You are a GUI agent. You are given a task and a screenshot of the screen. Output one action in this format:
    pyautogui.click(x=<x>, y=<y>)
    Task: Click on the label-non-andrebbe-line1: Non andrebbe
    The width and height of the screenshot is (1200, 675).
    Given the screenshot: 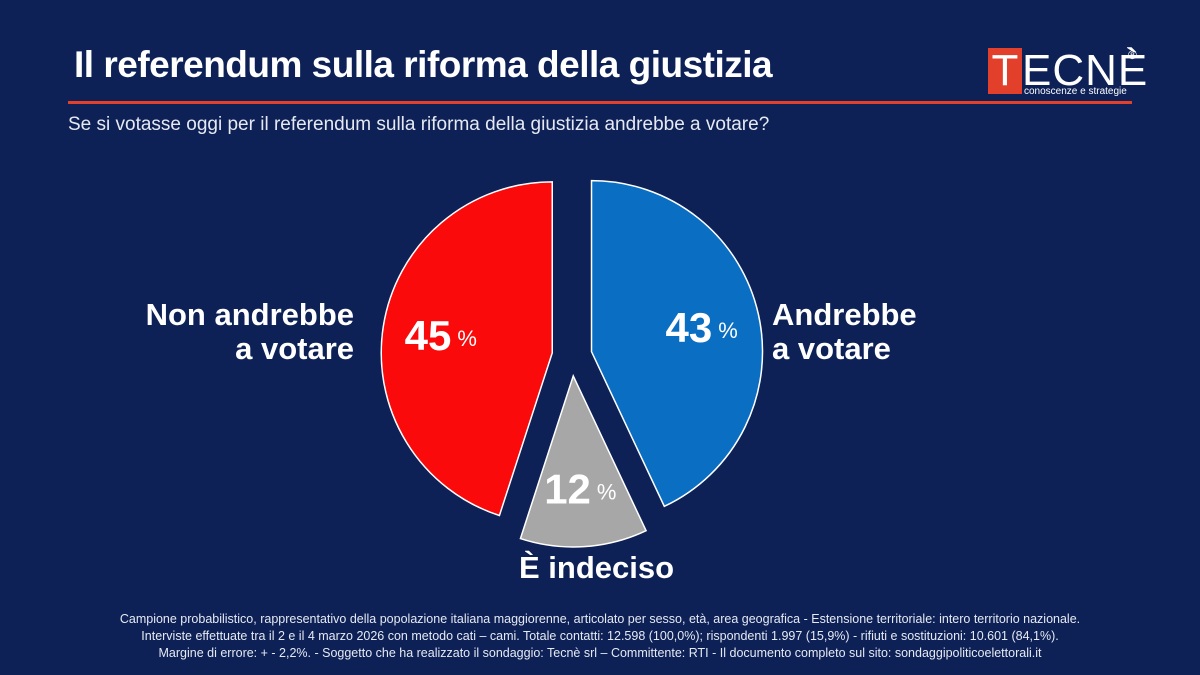 What is the action you would take?
    pyautogui.click(x=249, y=314)
    